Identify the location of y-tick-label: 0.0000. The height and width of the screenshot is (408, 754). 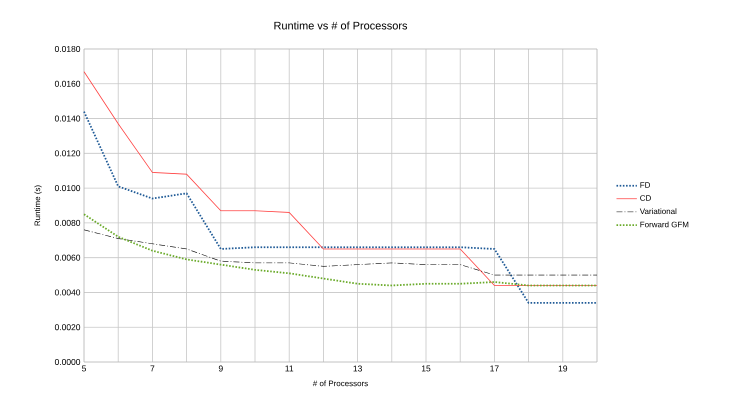
(67, 362).